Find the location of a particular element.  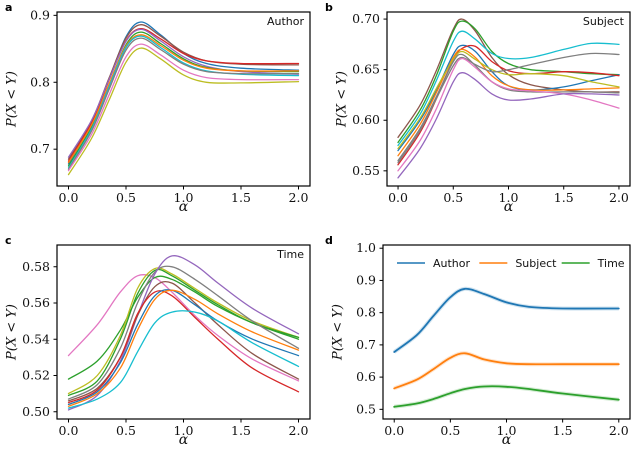

panel-d-letter: d is located at coordinates (329, 240).